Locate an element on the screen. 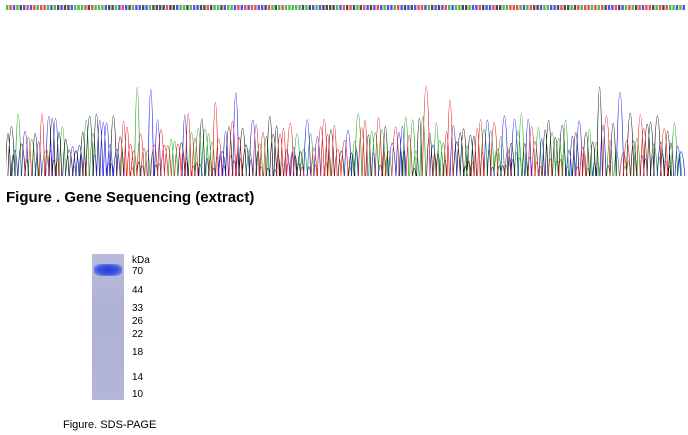  marker-label-14: 14 is located at coordinates (138, 377).